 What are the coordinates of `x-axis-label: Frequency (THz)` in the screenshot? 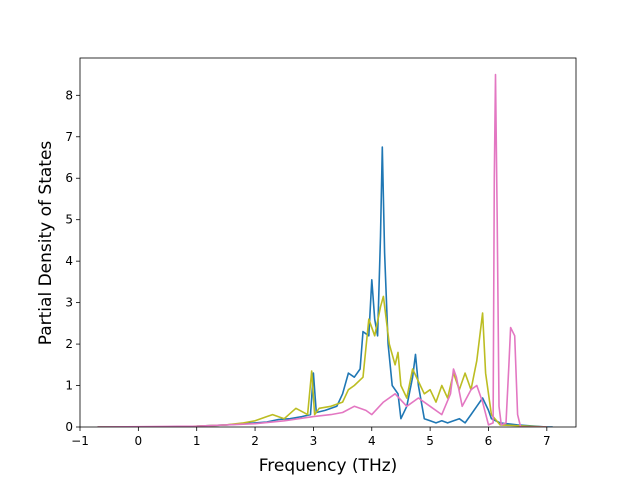 It's located at (328, 466).